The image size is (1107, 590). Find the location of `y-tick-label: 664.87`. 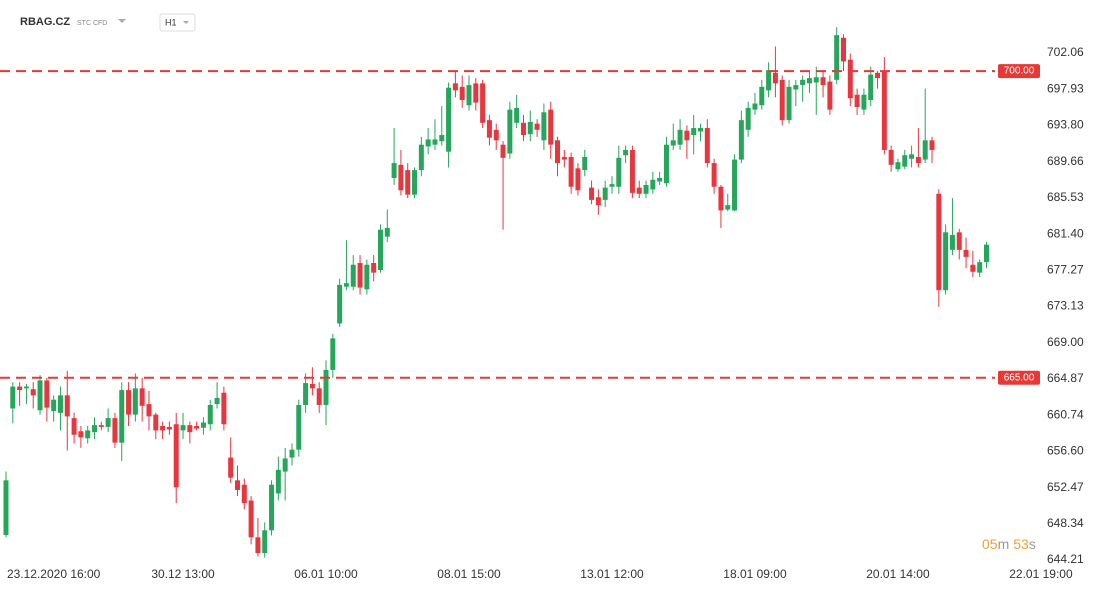

y-tick-label: 664.87 is located at coordinates (1065, 378).